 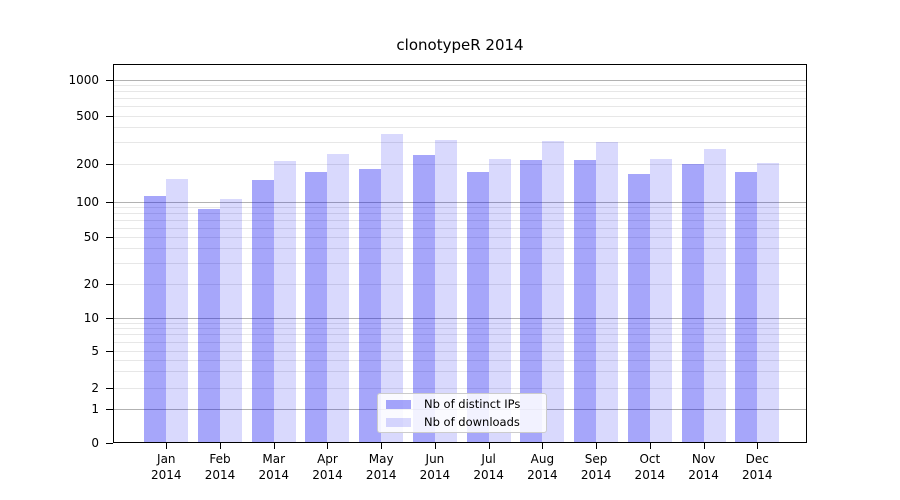 What do you see at coordinates (472, 404) in the screenshot?
I see `legend-label-distinct-ips: Nb of distinct IPs` at bounding box center [472, 404].